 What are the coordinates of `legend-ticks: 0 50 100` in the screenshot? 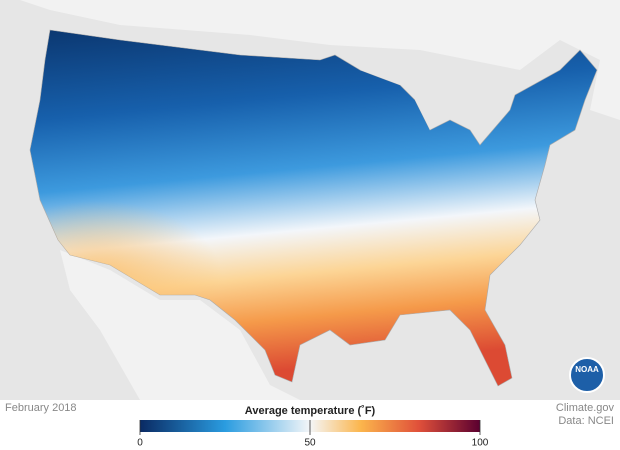 It's located at (313, 434).